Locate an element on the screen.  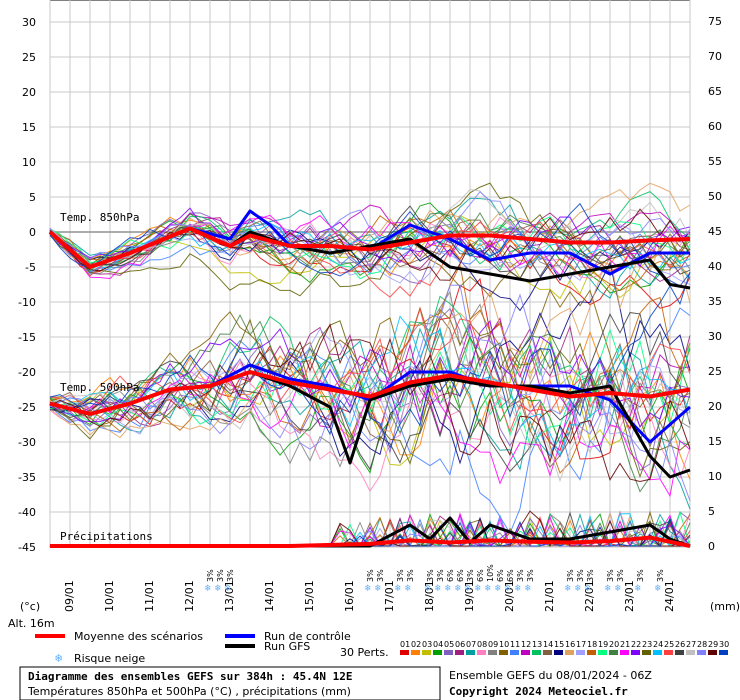
altitude-label: Alt. 16m is located at coordinates (31, 623).